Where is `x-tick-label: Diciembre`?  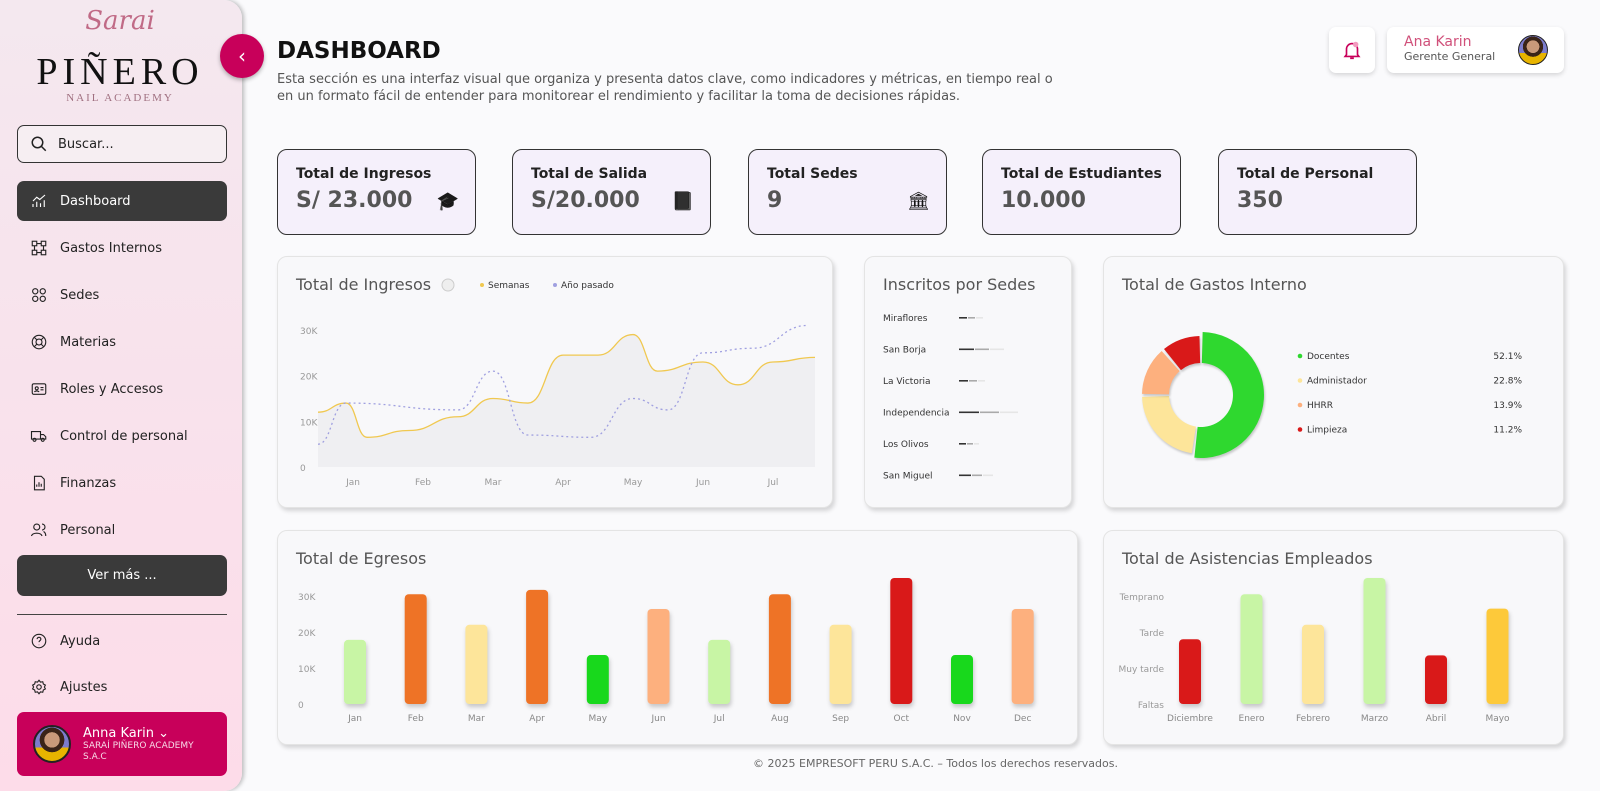
x-tick-label: Diciembre is located at coordinates (1190, 719).